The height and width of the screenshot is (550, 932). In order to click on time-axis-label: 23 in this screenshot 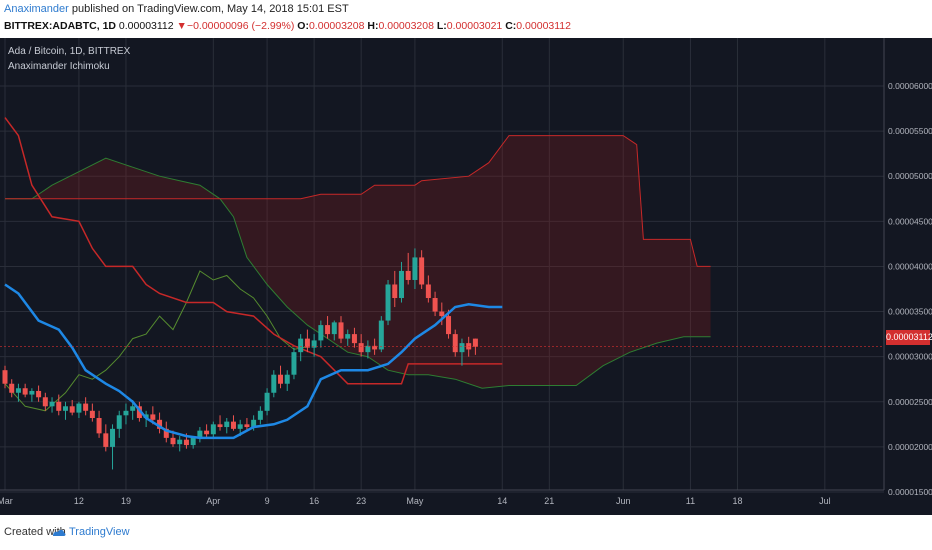, I will do `click(361, 501)`.